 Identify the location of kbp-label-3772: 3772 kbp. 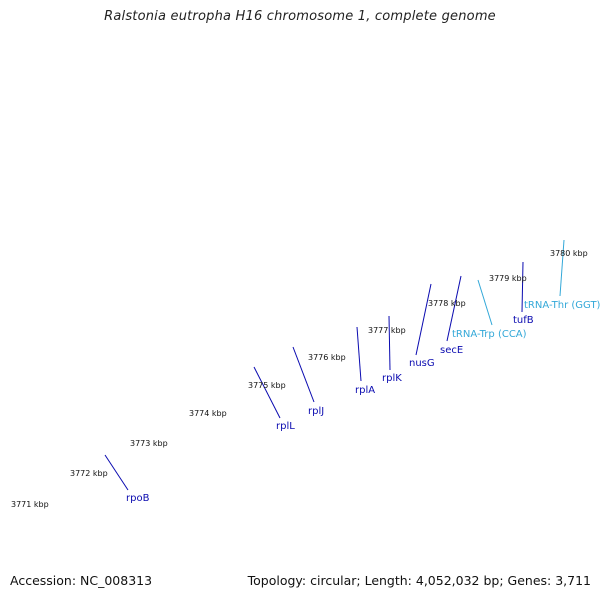
(89, 473).